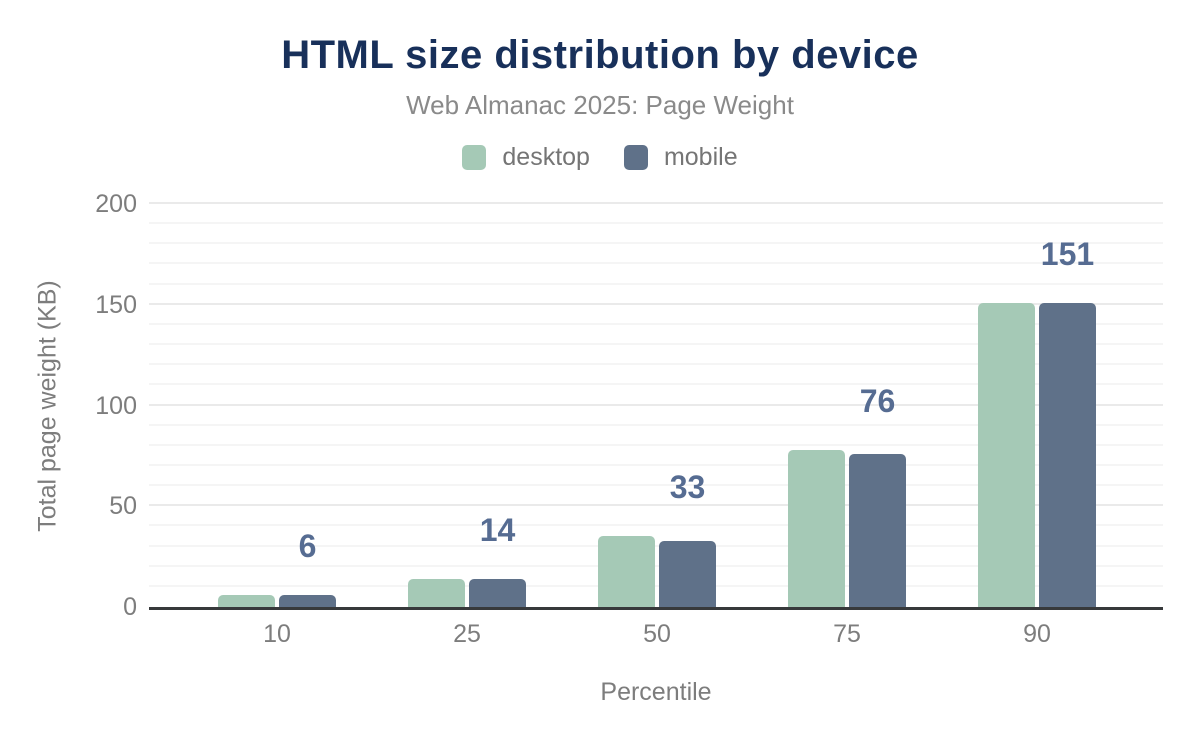 The image size is (1200, 742). Describe the element at coordinates (687, 573) in the screenshot. I see `bar-mobile-p50` at that location.